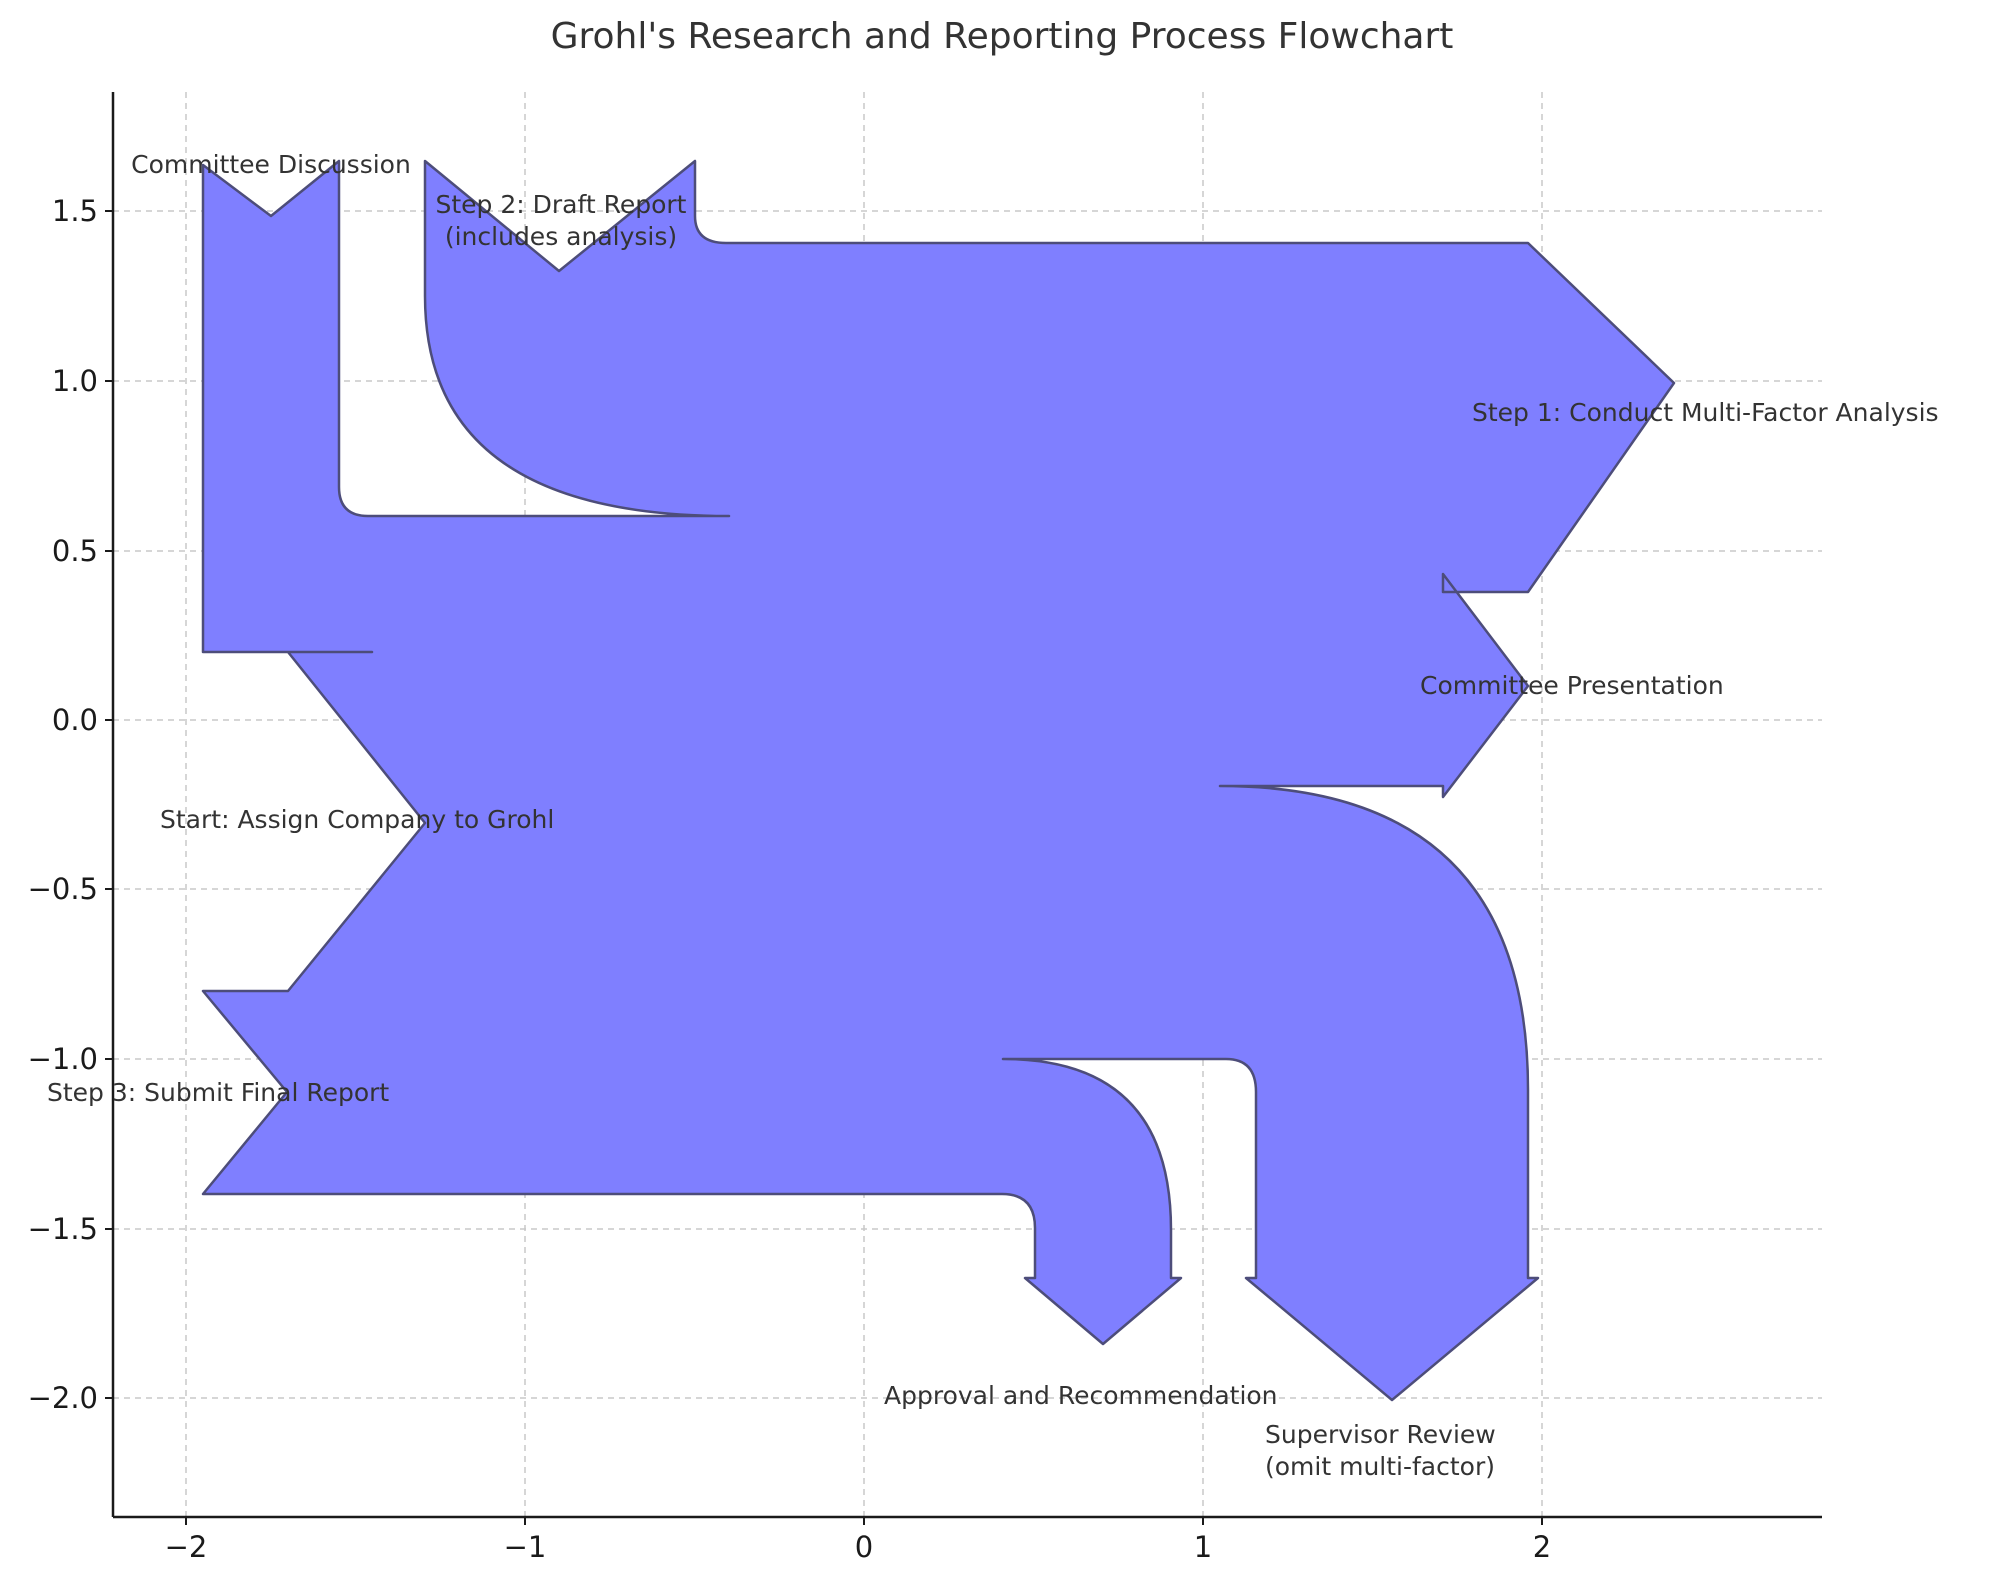 The height and width of the screenshot is (1580, 2004). What do you see at coordinates (1542, 1547) in the screenshot?
I see `x-tick-label: 2` at bounding box center [1542, 1547].